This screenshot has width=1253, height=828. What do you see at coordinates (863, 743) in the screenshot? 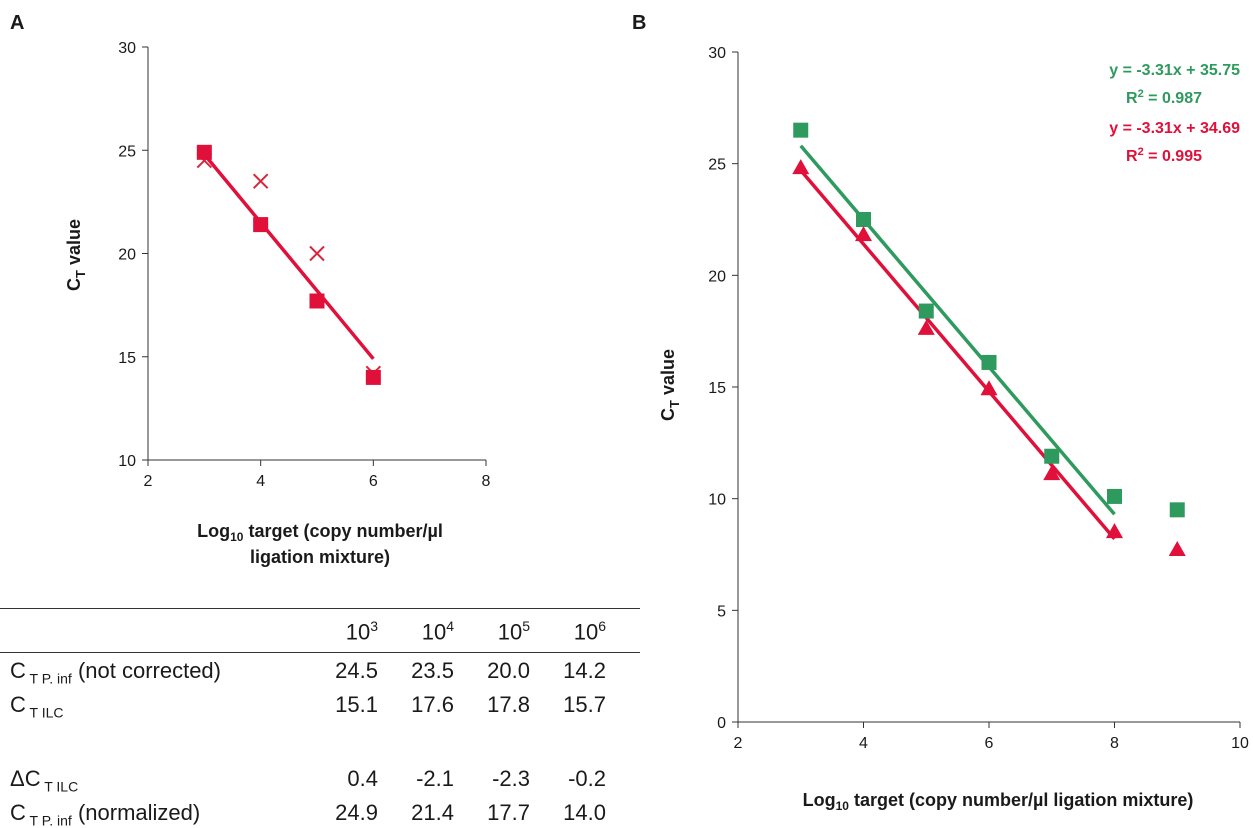
I see `chartB-x-tick-label: 4` at bounding box center [863, 743].